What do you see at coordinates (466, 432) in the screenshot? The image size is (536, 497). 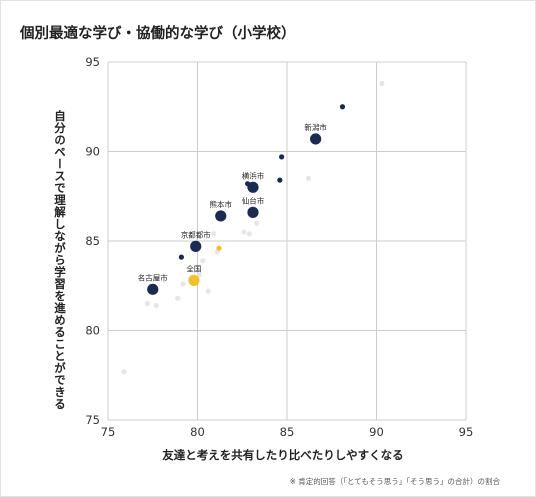 I see `x-tick-label: 95` at bounding box center [466, 432].